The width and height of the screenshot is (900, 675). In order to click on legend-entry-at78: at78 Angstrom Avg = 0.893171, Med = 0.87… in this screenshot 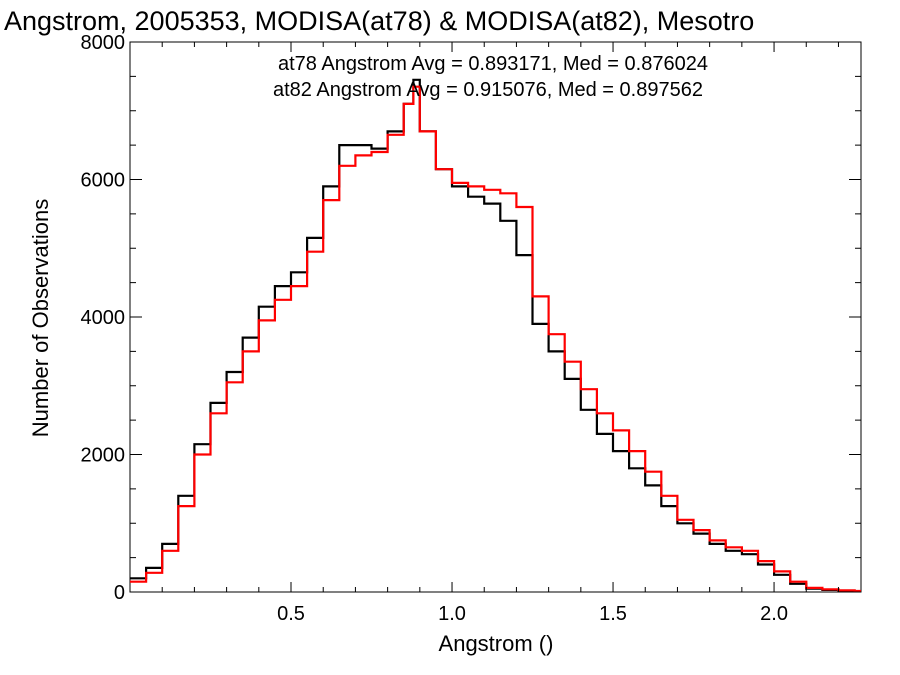, I will do `click(493, 64)`.